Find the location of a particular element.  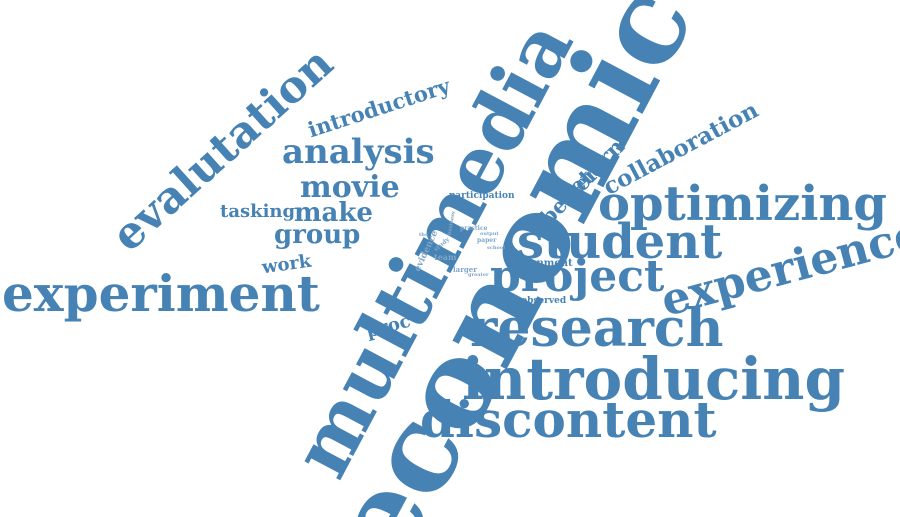

word-assignment: assignment is located at coordinates (540, 263).